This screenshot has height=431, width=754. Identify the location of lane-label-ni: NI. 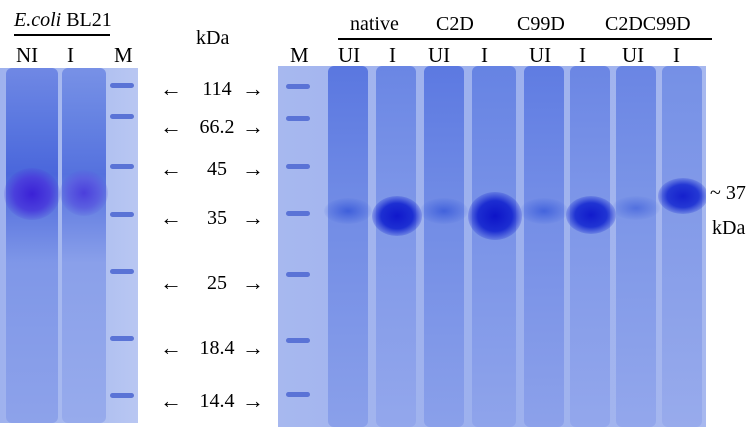
(27, 55).